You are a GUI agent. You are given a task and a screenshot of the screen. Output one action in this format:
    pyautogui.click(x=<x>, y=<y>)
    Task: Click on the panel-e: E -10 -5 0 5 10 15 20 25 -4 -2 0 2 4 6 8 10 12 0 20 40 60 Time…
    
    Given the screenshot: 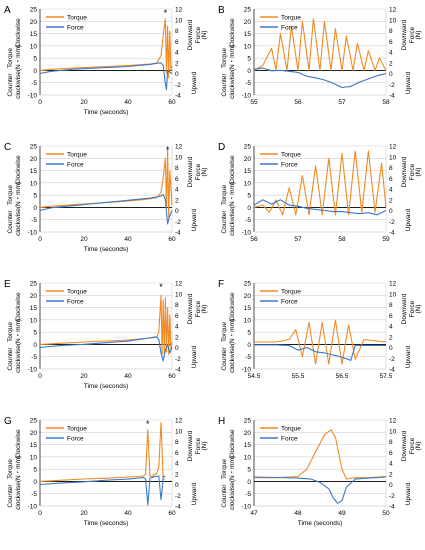 What is the action you would take?
    pyautogui.click(x=106, y=334)
    